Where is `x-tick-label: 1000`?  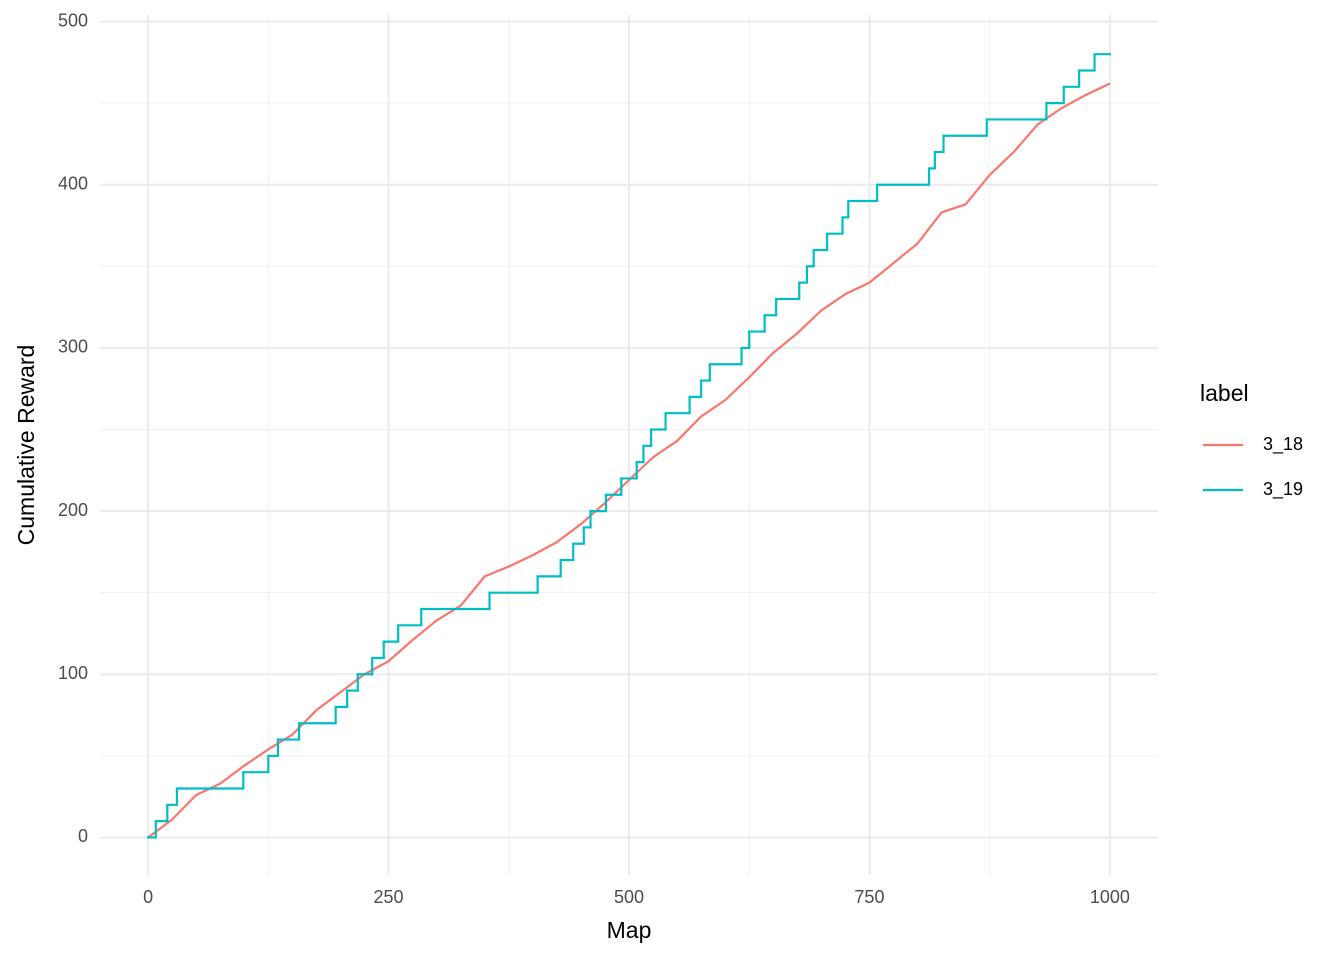 x-tick-label: 1000 is located at coordinates (1110, 897).